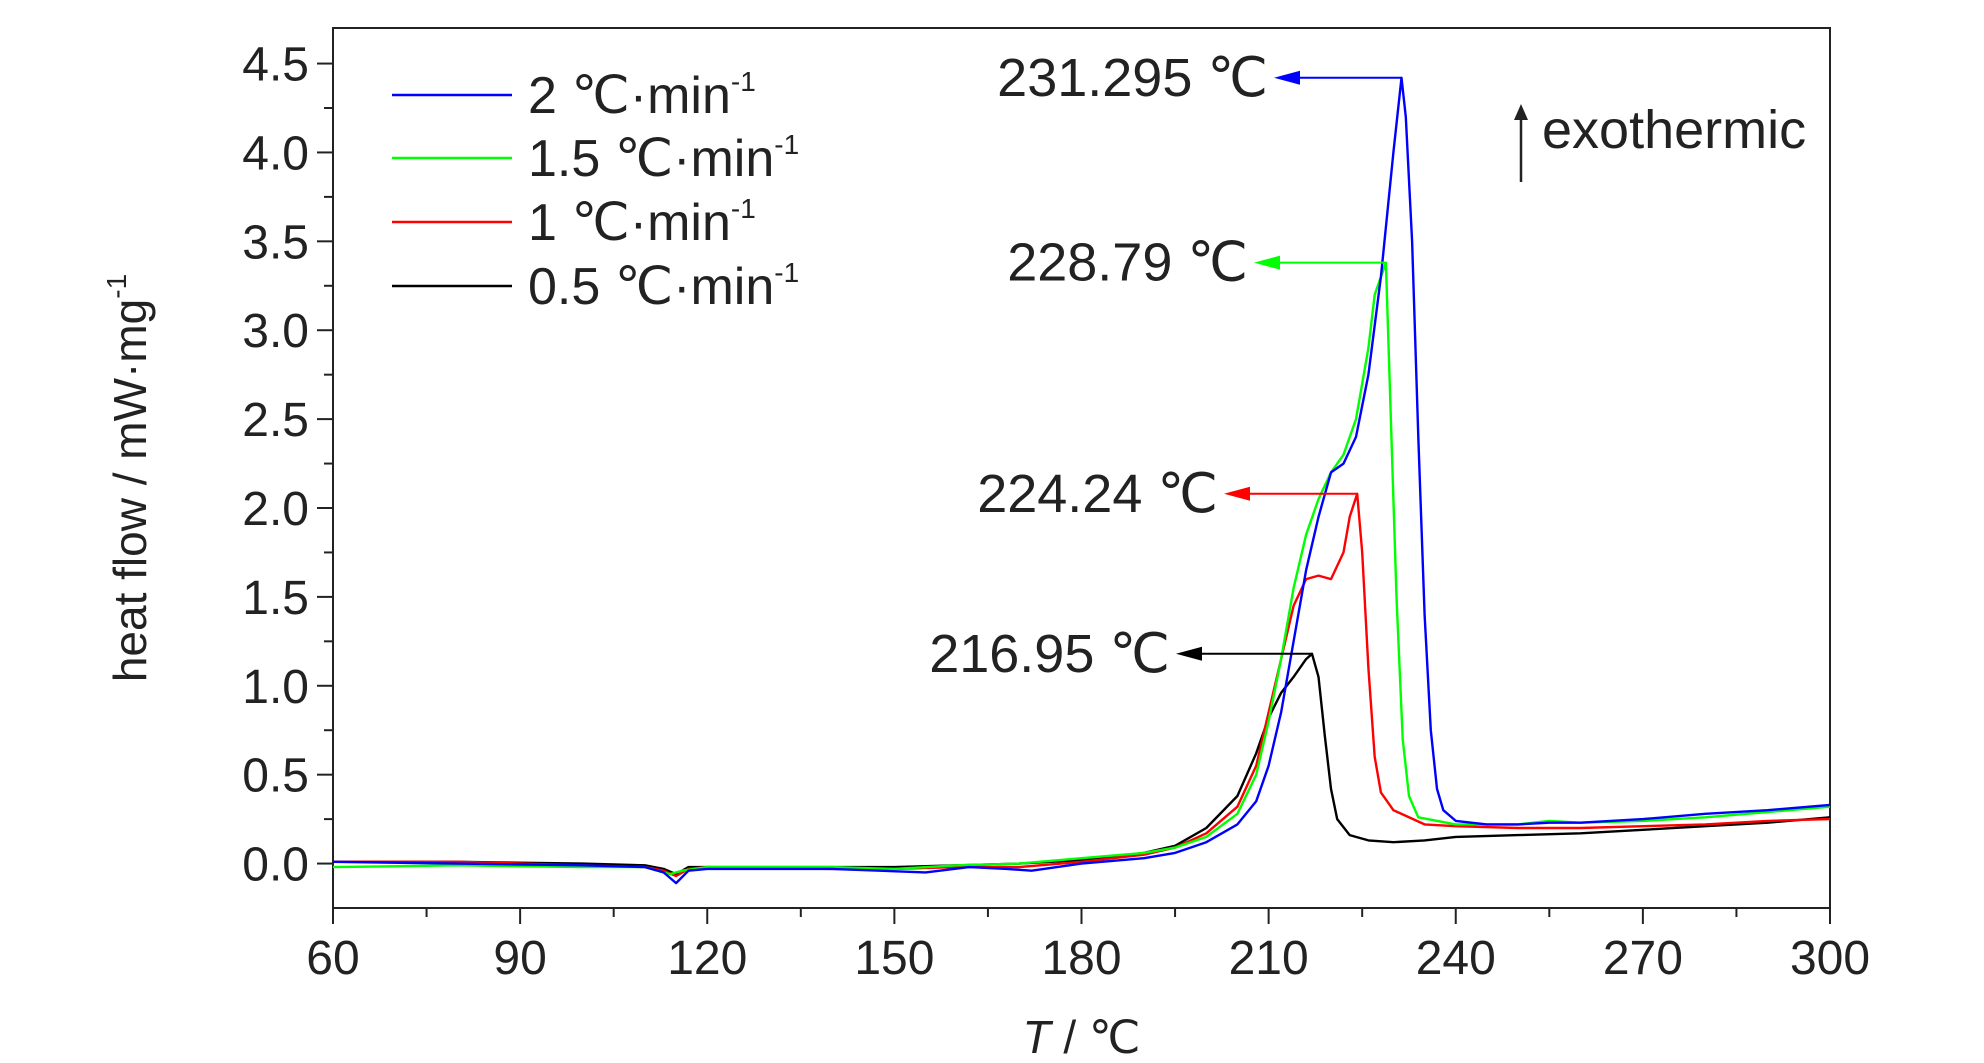 The height and width of the screenshot is (1063, 1984). I want to click on exothermic-note: exothermic, so click(1660, 141).